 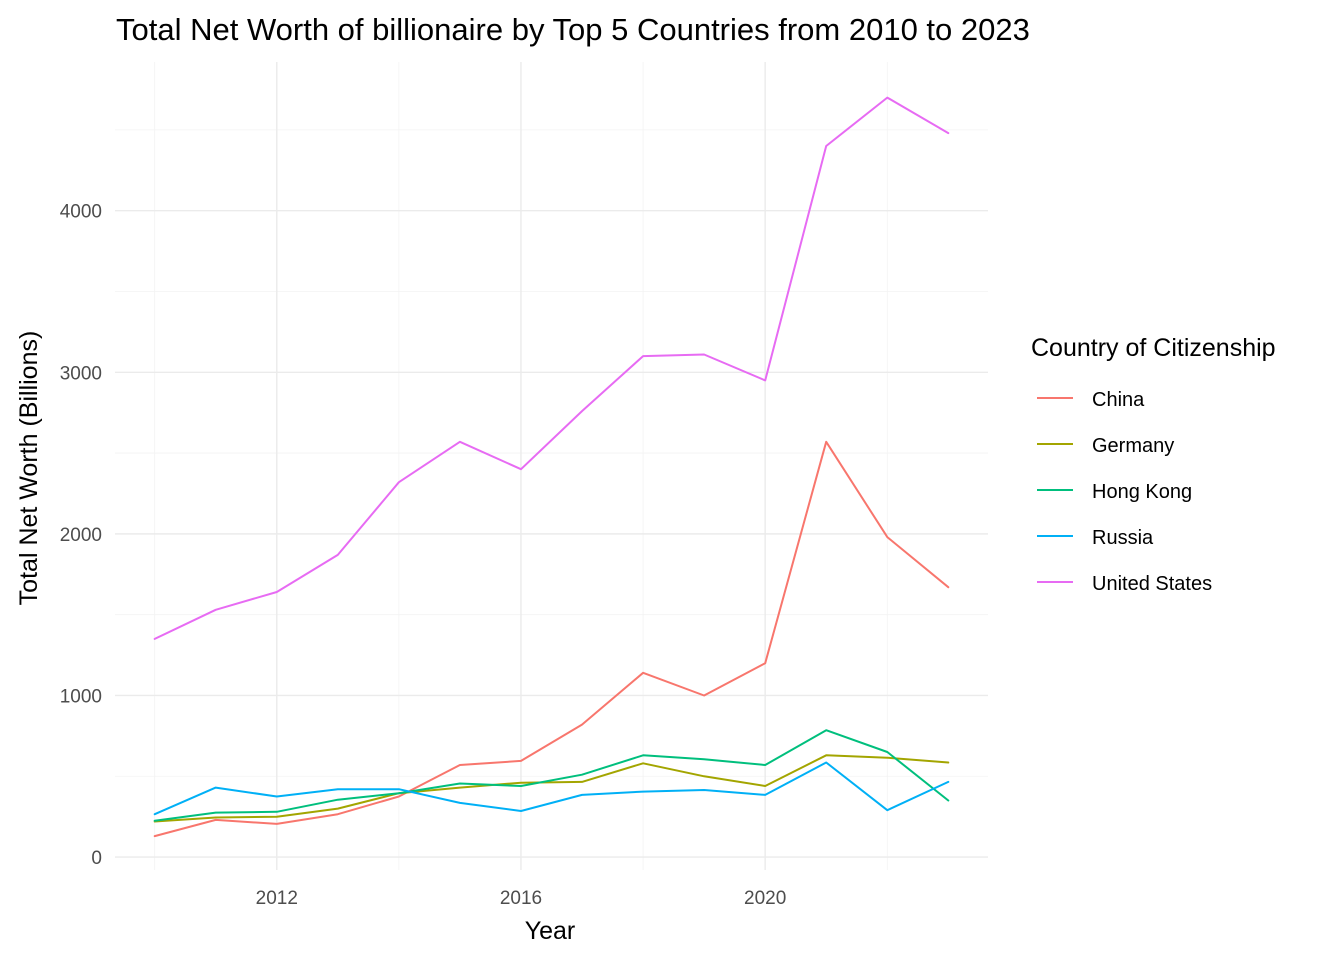 I want to click on y-tick-labels: 0 1000 2000 3000 4000, so click(x=81, y=535).